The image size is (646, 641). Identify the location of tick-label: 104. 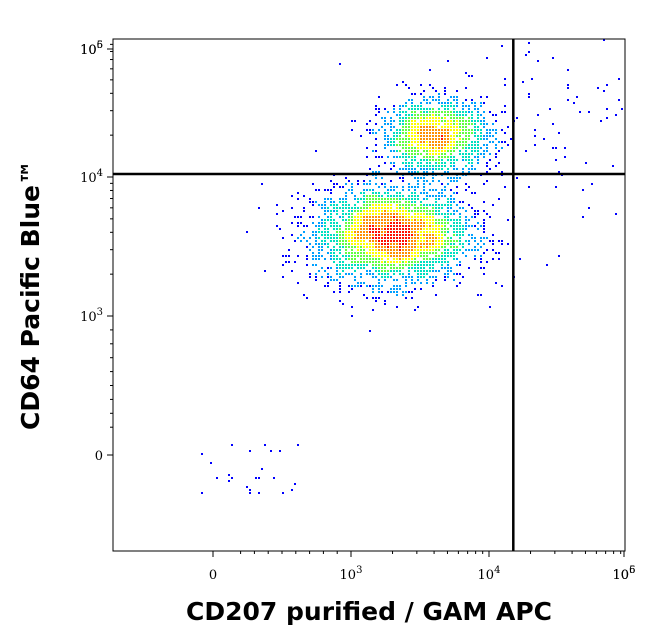
(489, 574).